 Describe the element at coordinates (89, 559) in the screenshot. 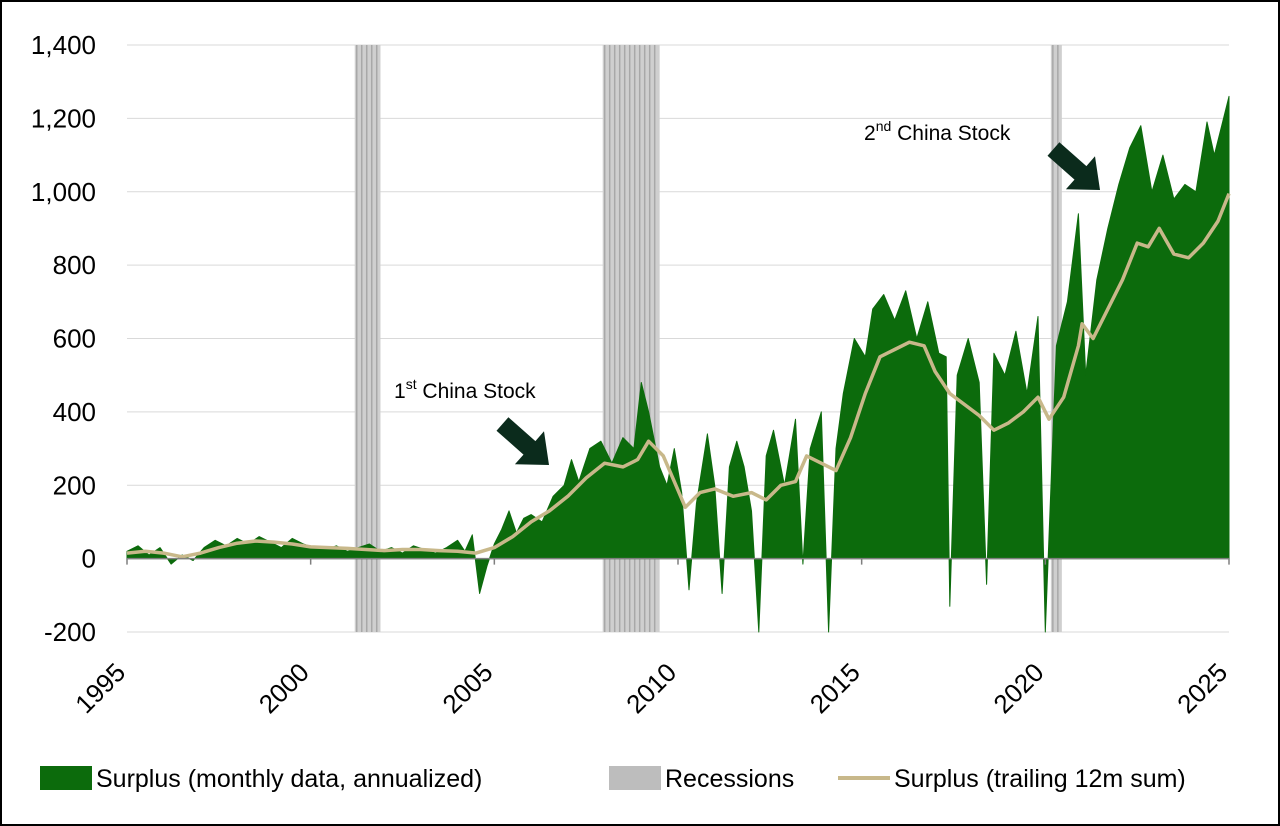

I see `y-tick-label: 0` at that location.